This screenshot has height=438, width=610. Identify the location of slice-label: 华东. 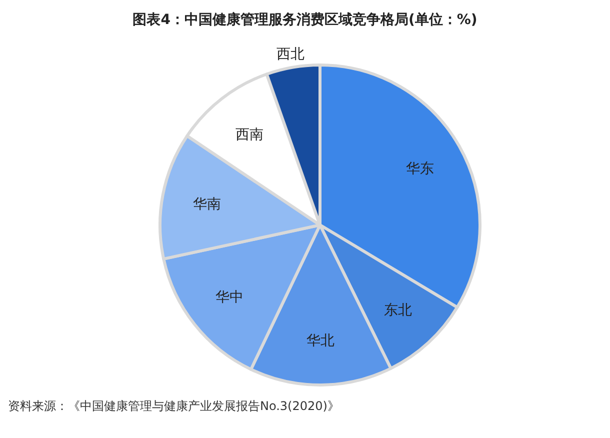
(420, 169).